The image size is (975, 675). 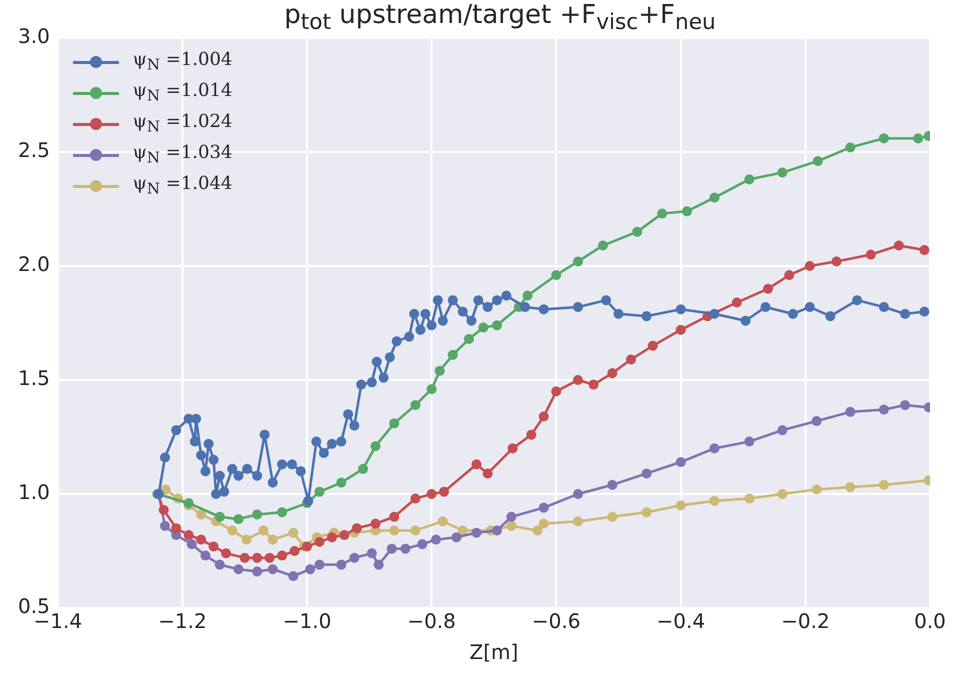 What do you see at coordinates (681, 621) in the screenshot?
I see `x-tick-label: −0.4` at bounding box center [681, 621].